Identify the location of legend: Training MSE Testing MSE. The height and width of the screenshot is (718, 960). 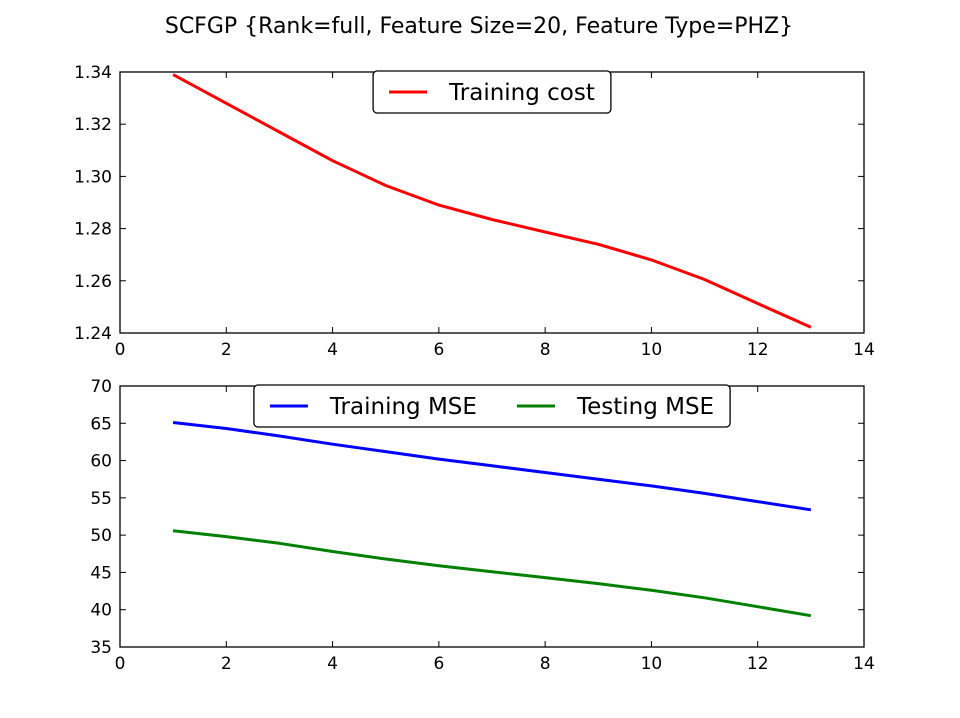
(492, 406).